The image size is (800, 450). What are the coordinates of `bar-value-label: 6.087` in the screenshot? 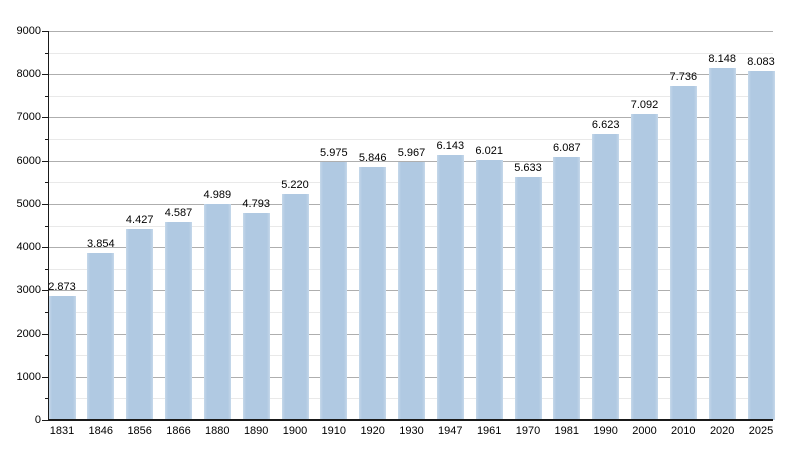 It's located at (567, 147).